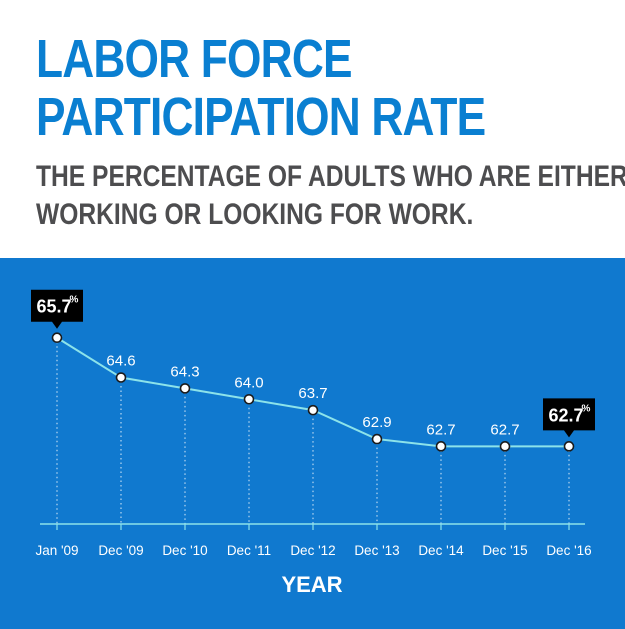 The width and height of the screenshot is (625, 629). What do you see at coordinates (248, 382) in the screenshot?
I see `data-label: 64.0` at bounding box center [248, 382].